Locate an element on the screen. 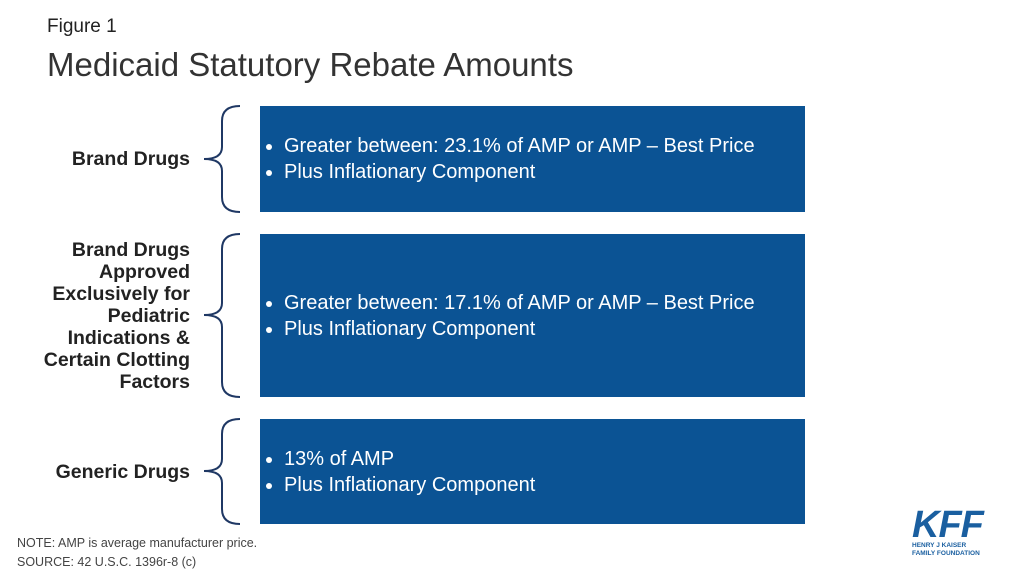 This screenshot has width=1024, height=576. title: Medicaid Statutory Rebate Amounts is located at coordinates (310, 64).